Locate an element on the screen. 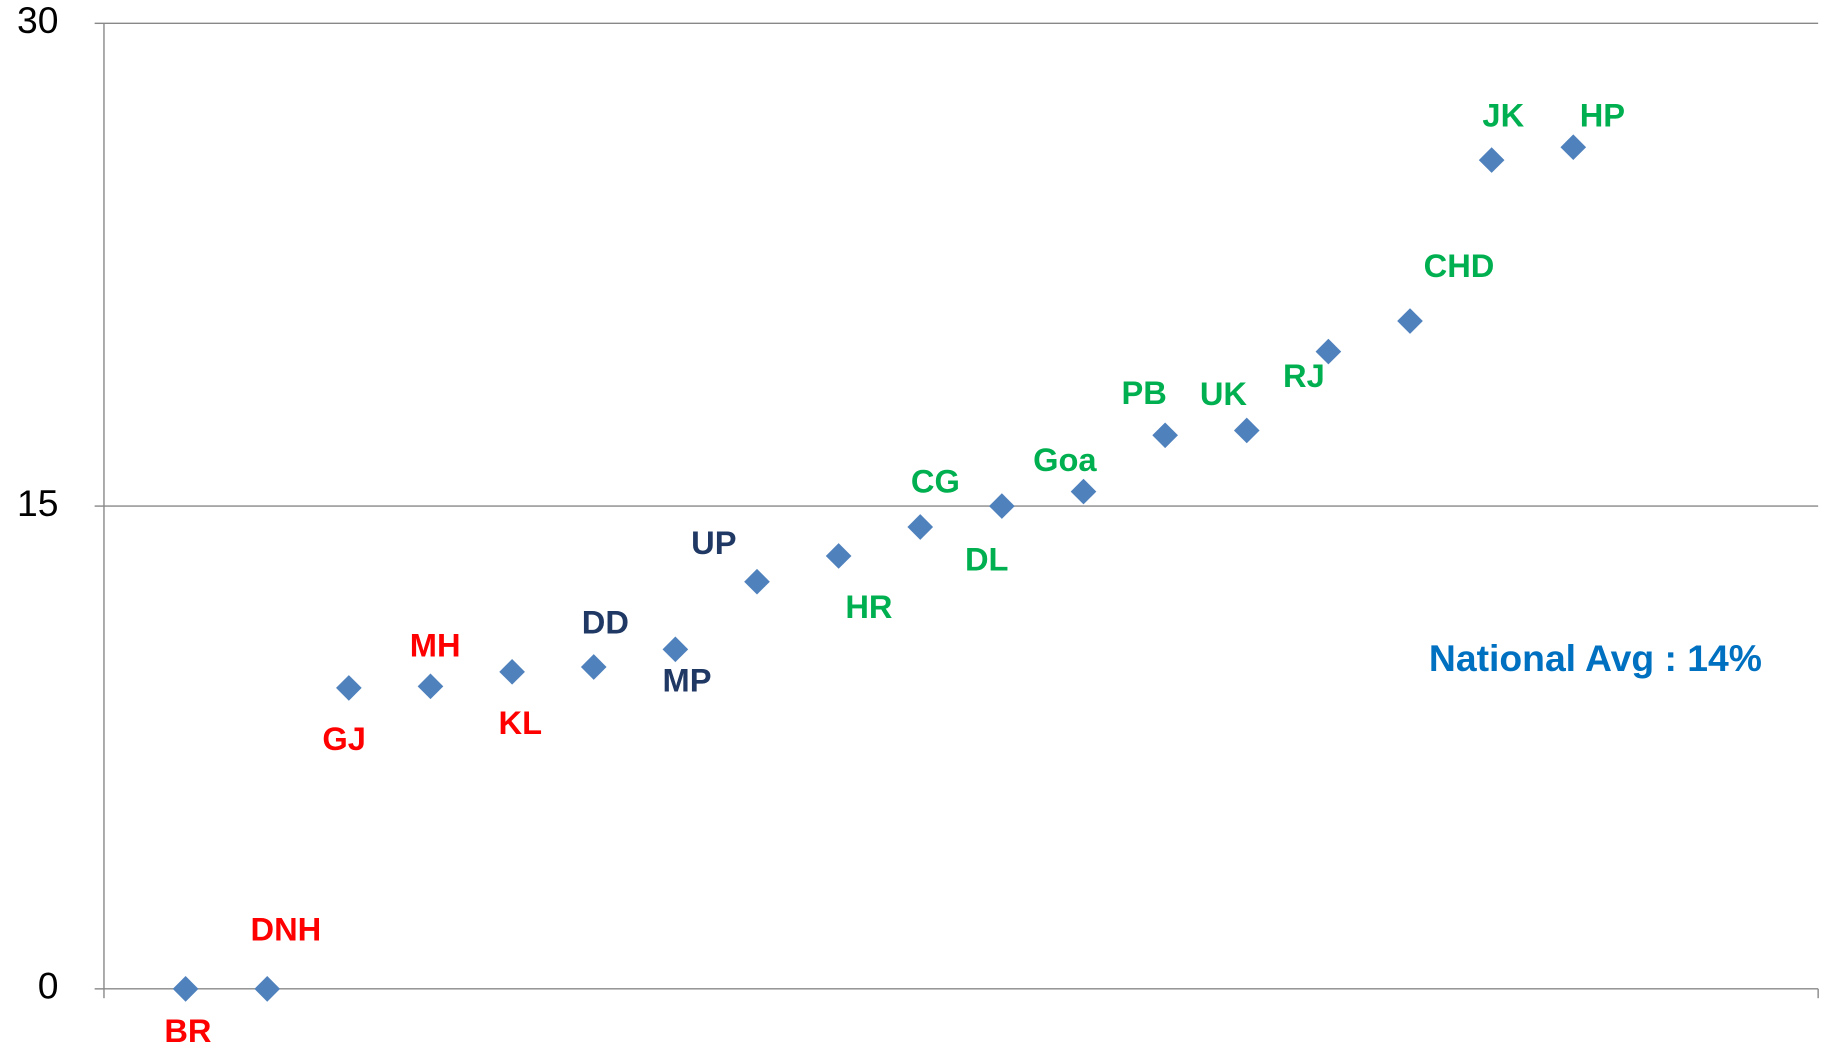 Image resolution: width=1823 pixels, height=1046 pixels. point-label: MH is located at coordinates (435, 644).